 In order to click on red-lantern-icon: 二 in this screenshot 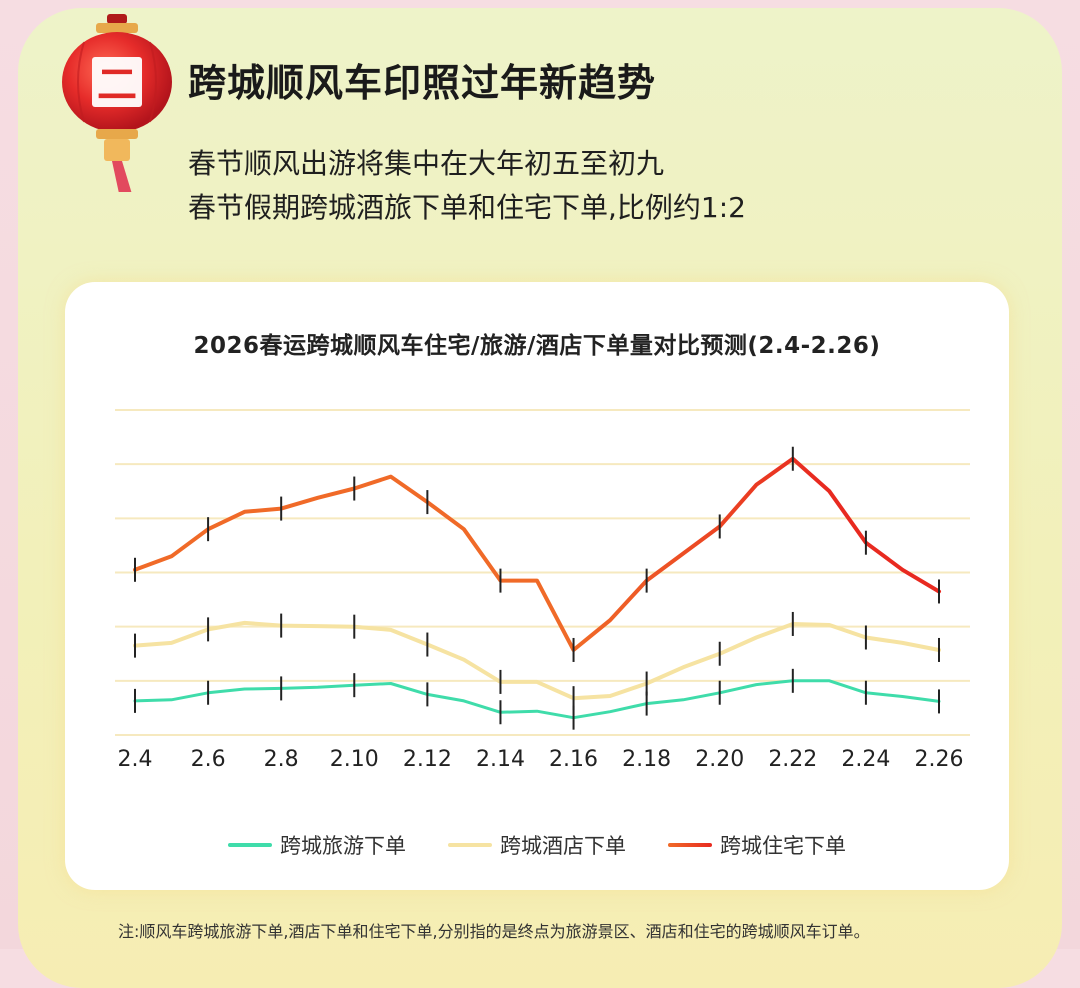, I will do `click(117, 103)`.